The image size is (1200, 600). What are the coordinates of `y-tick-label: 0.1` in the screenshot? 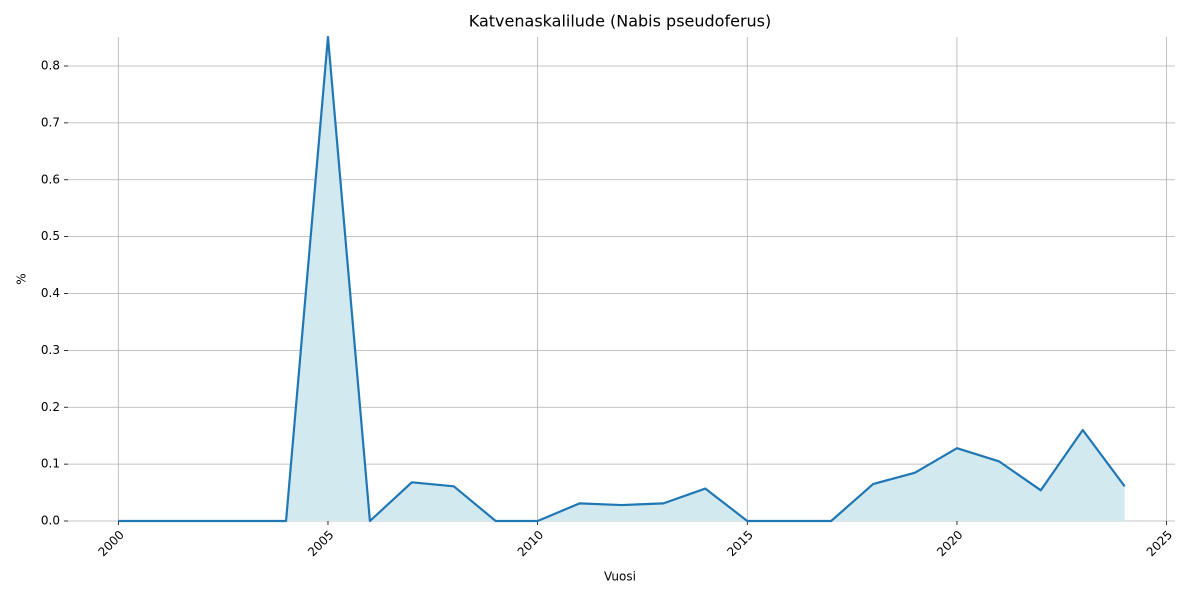 It's located at (50, 464).